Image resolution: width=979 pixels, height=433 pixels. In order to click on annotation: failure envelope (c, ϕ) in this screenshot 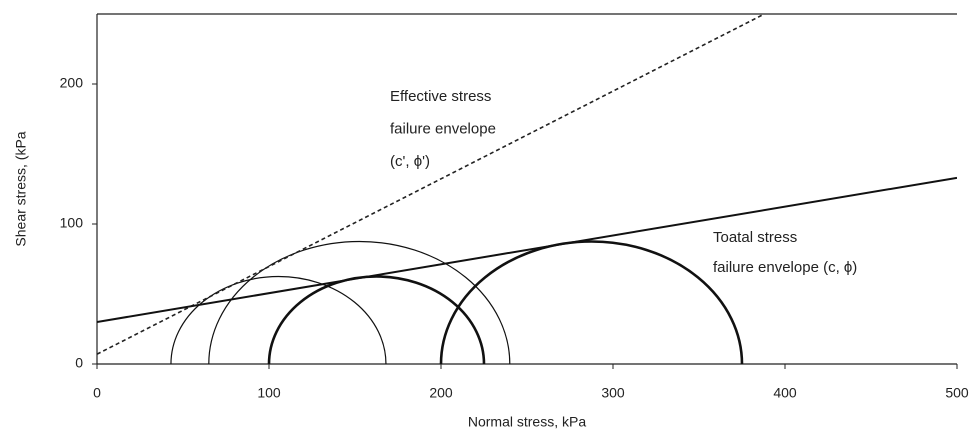, I will do `click(785, 267)`.